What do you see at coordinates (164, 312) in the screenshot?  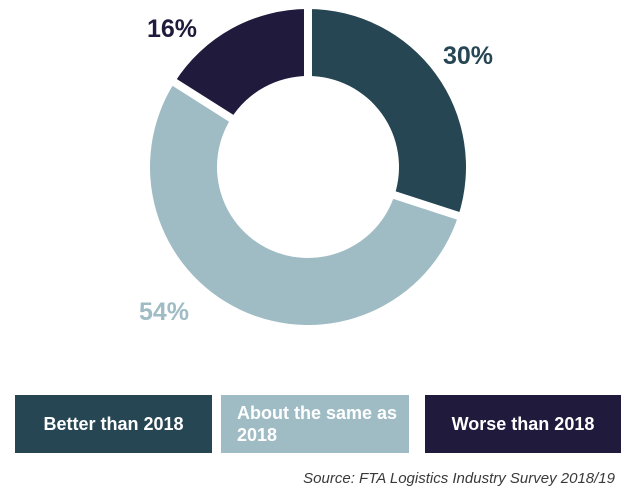 I see `data-label-same: 54%` at bounding box center [164, 312].